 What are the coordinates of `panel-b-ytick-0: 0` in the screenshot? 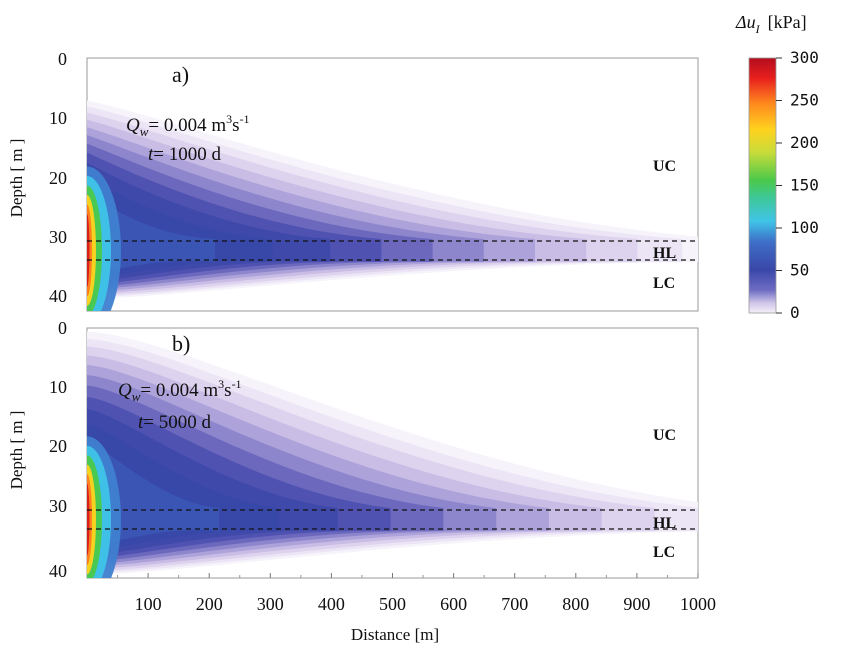 It's located at (62, 328).